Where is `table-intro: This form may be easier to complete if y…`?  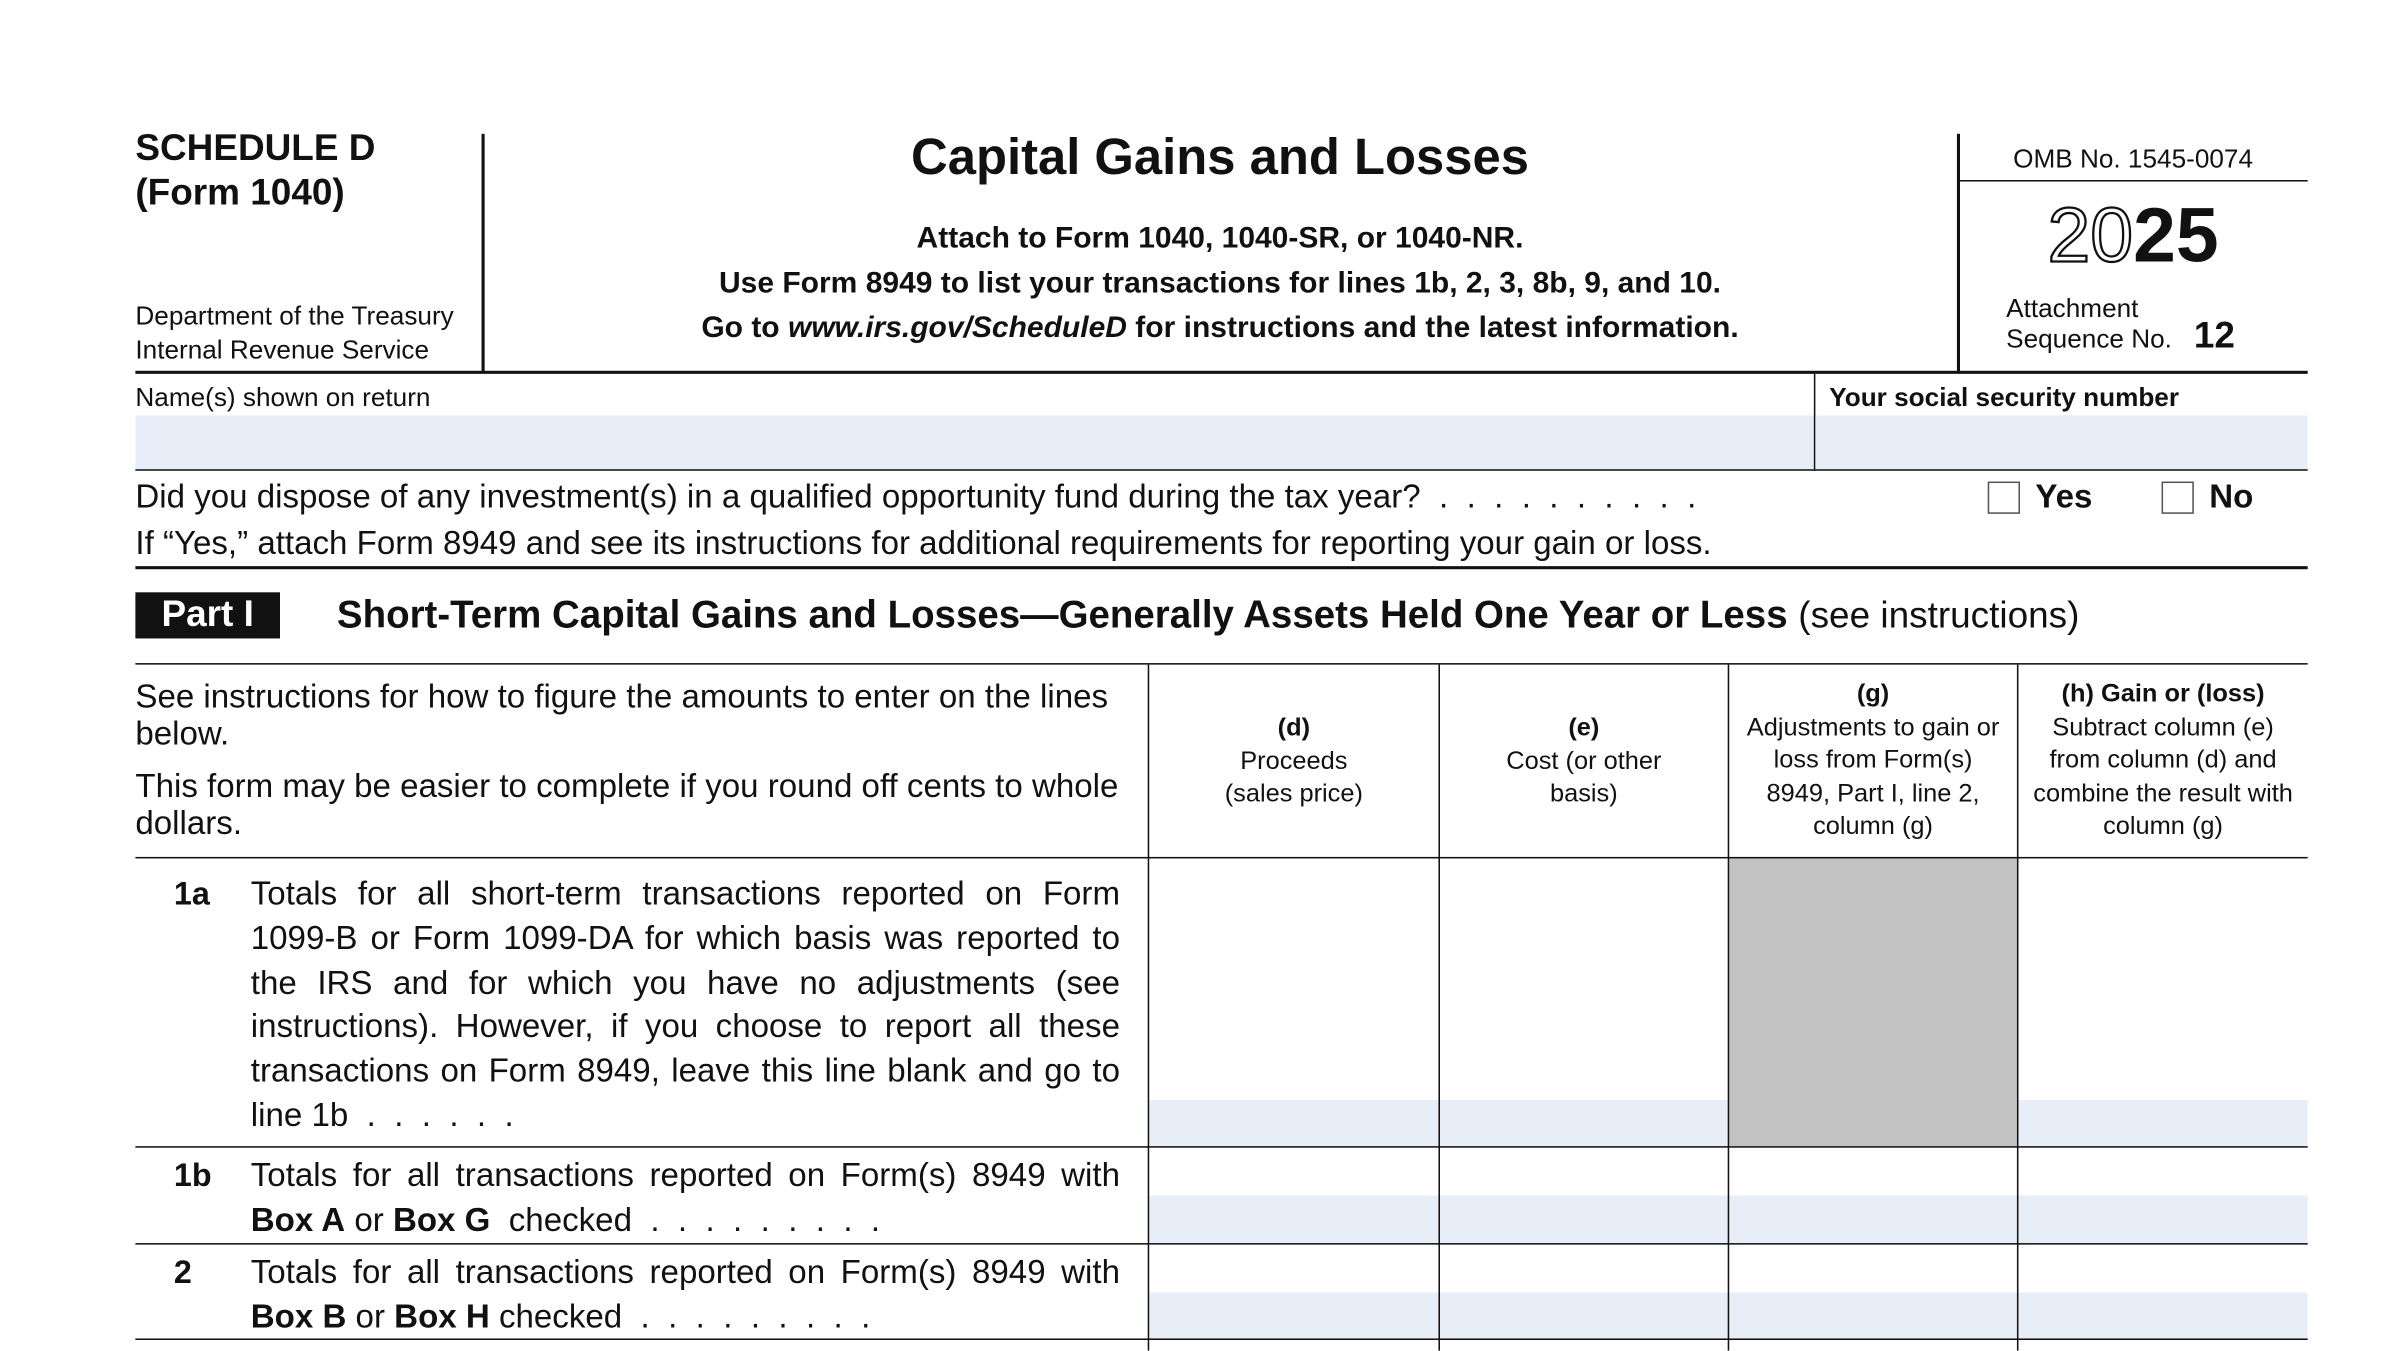 table-intro: This form may be easier to complete if y… is located at coordinates (627, 804).